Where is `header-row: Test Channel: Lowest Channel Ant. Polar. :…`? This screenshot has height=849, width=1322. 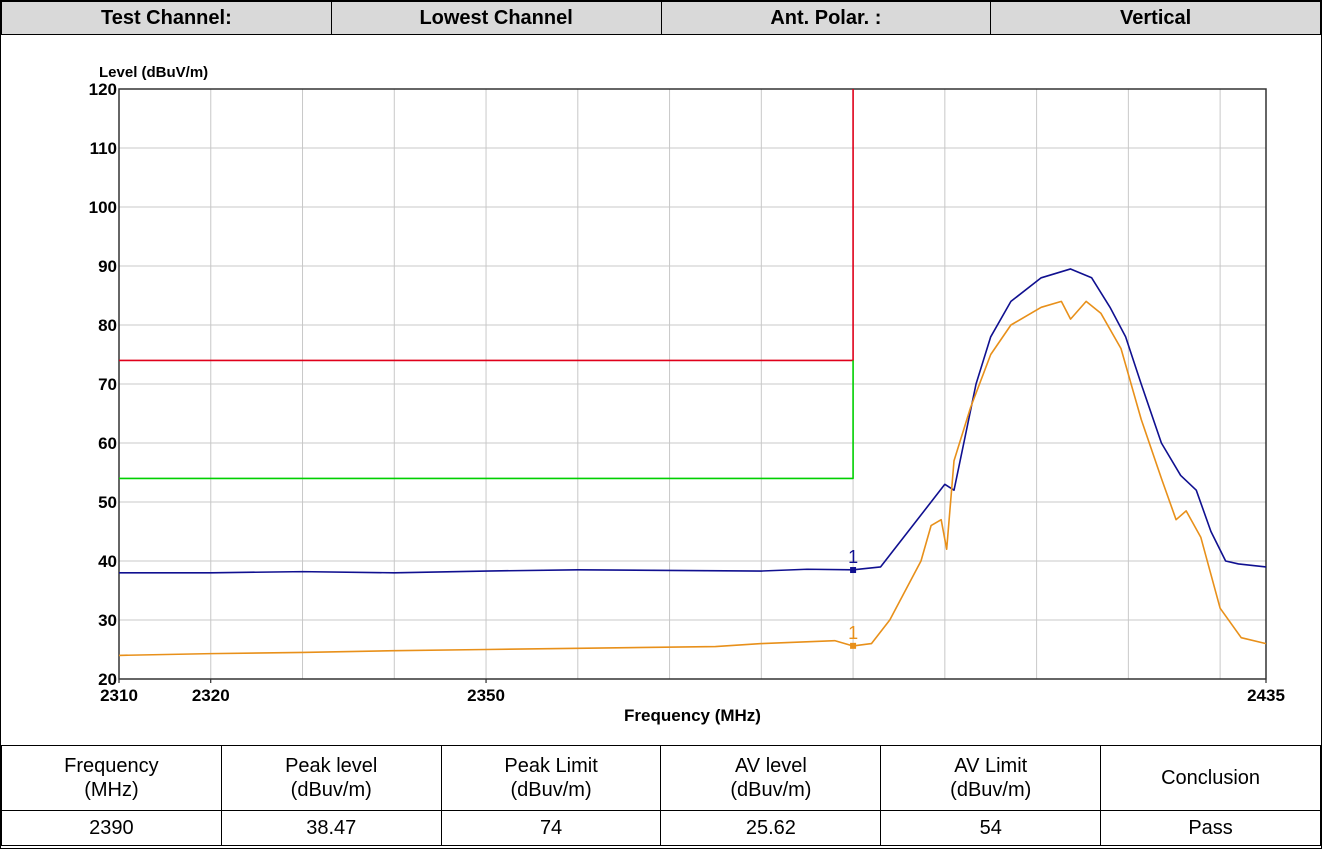
header-row: Test Channel: Lowest Channel Ant. Polar. :… is located at coordinates (661, 18).